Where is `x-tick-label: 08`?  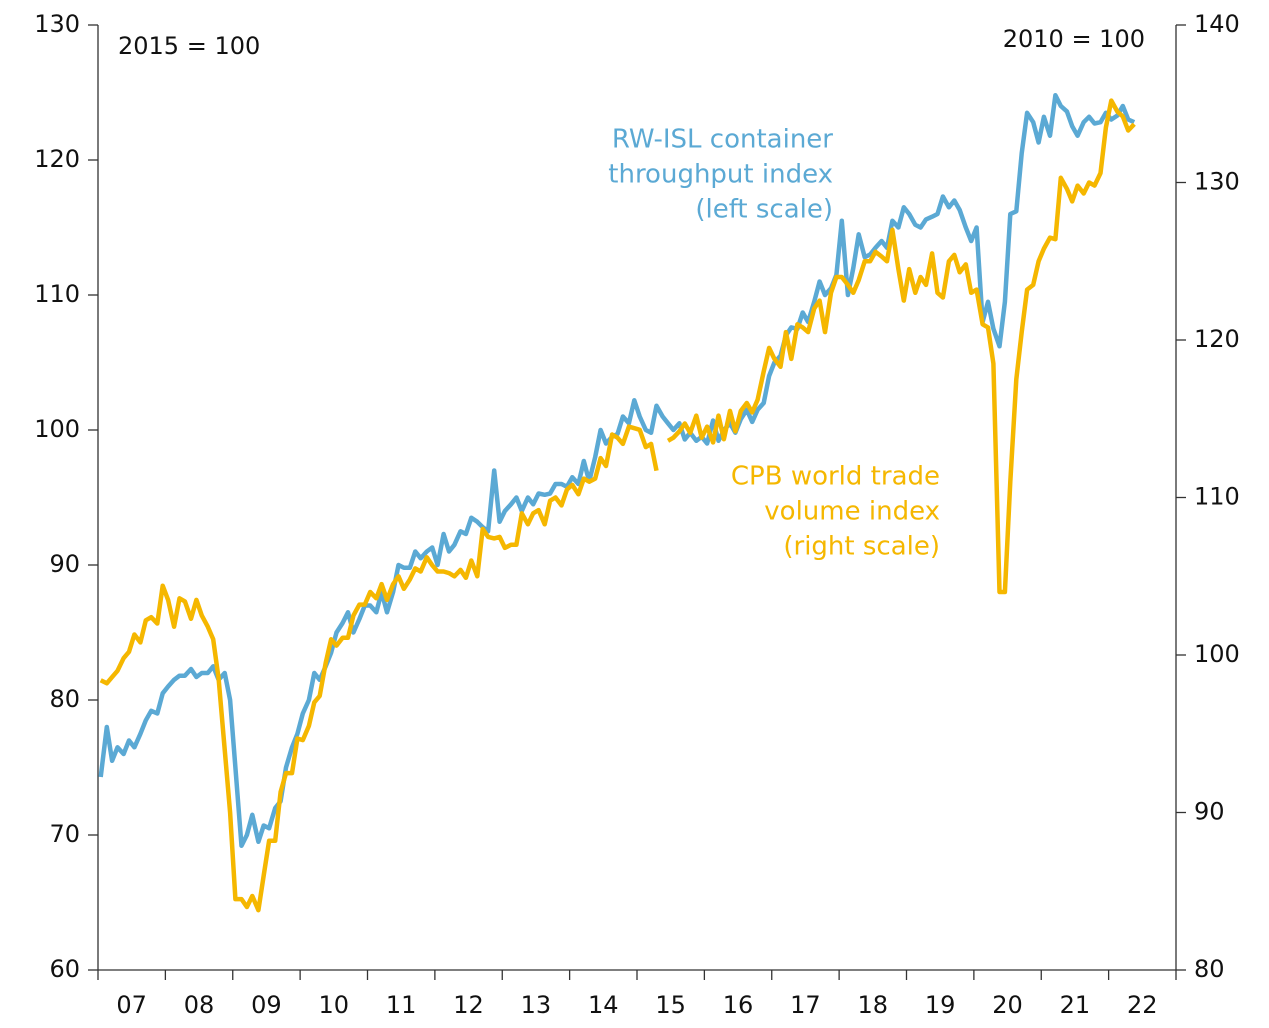 x-tick-label: 08 is located at coordinates (199, 1005).